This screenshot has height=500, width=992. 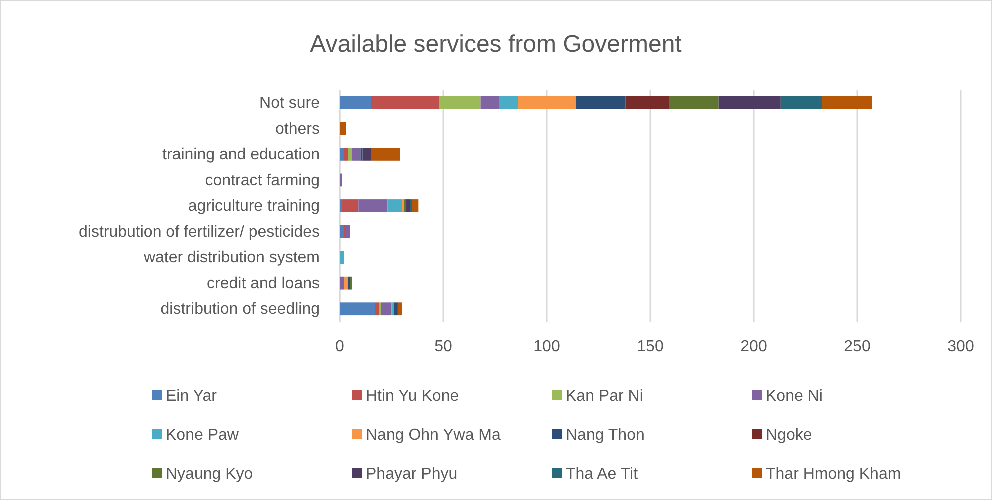 I want to click on legend-label: Phayar Phyu, so click(x=412, y=474).